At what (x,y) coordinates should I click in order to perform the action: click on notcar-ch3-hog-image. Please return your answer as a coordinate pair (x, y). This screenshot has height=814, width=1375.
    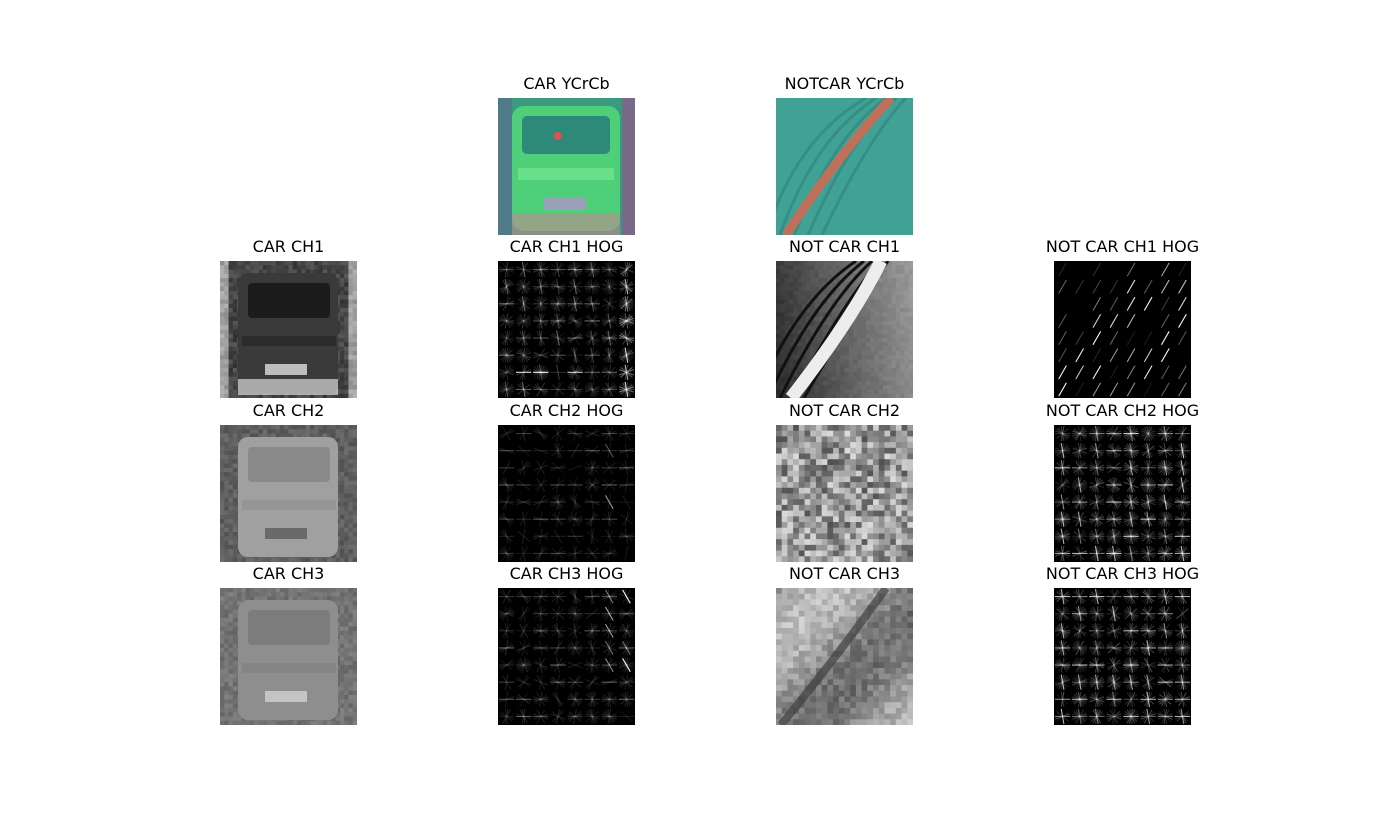
    Looking at the image, I should click on (1122, 656).